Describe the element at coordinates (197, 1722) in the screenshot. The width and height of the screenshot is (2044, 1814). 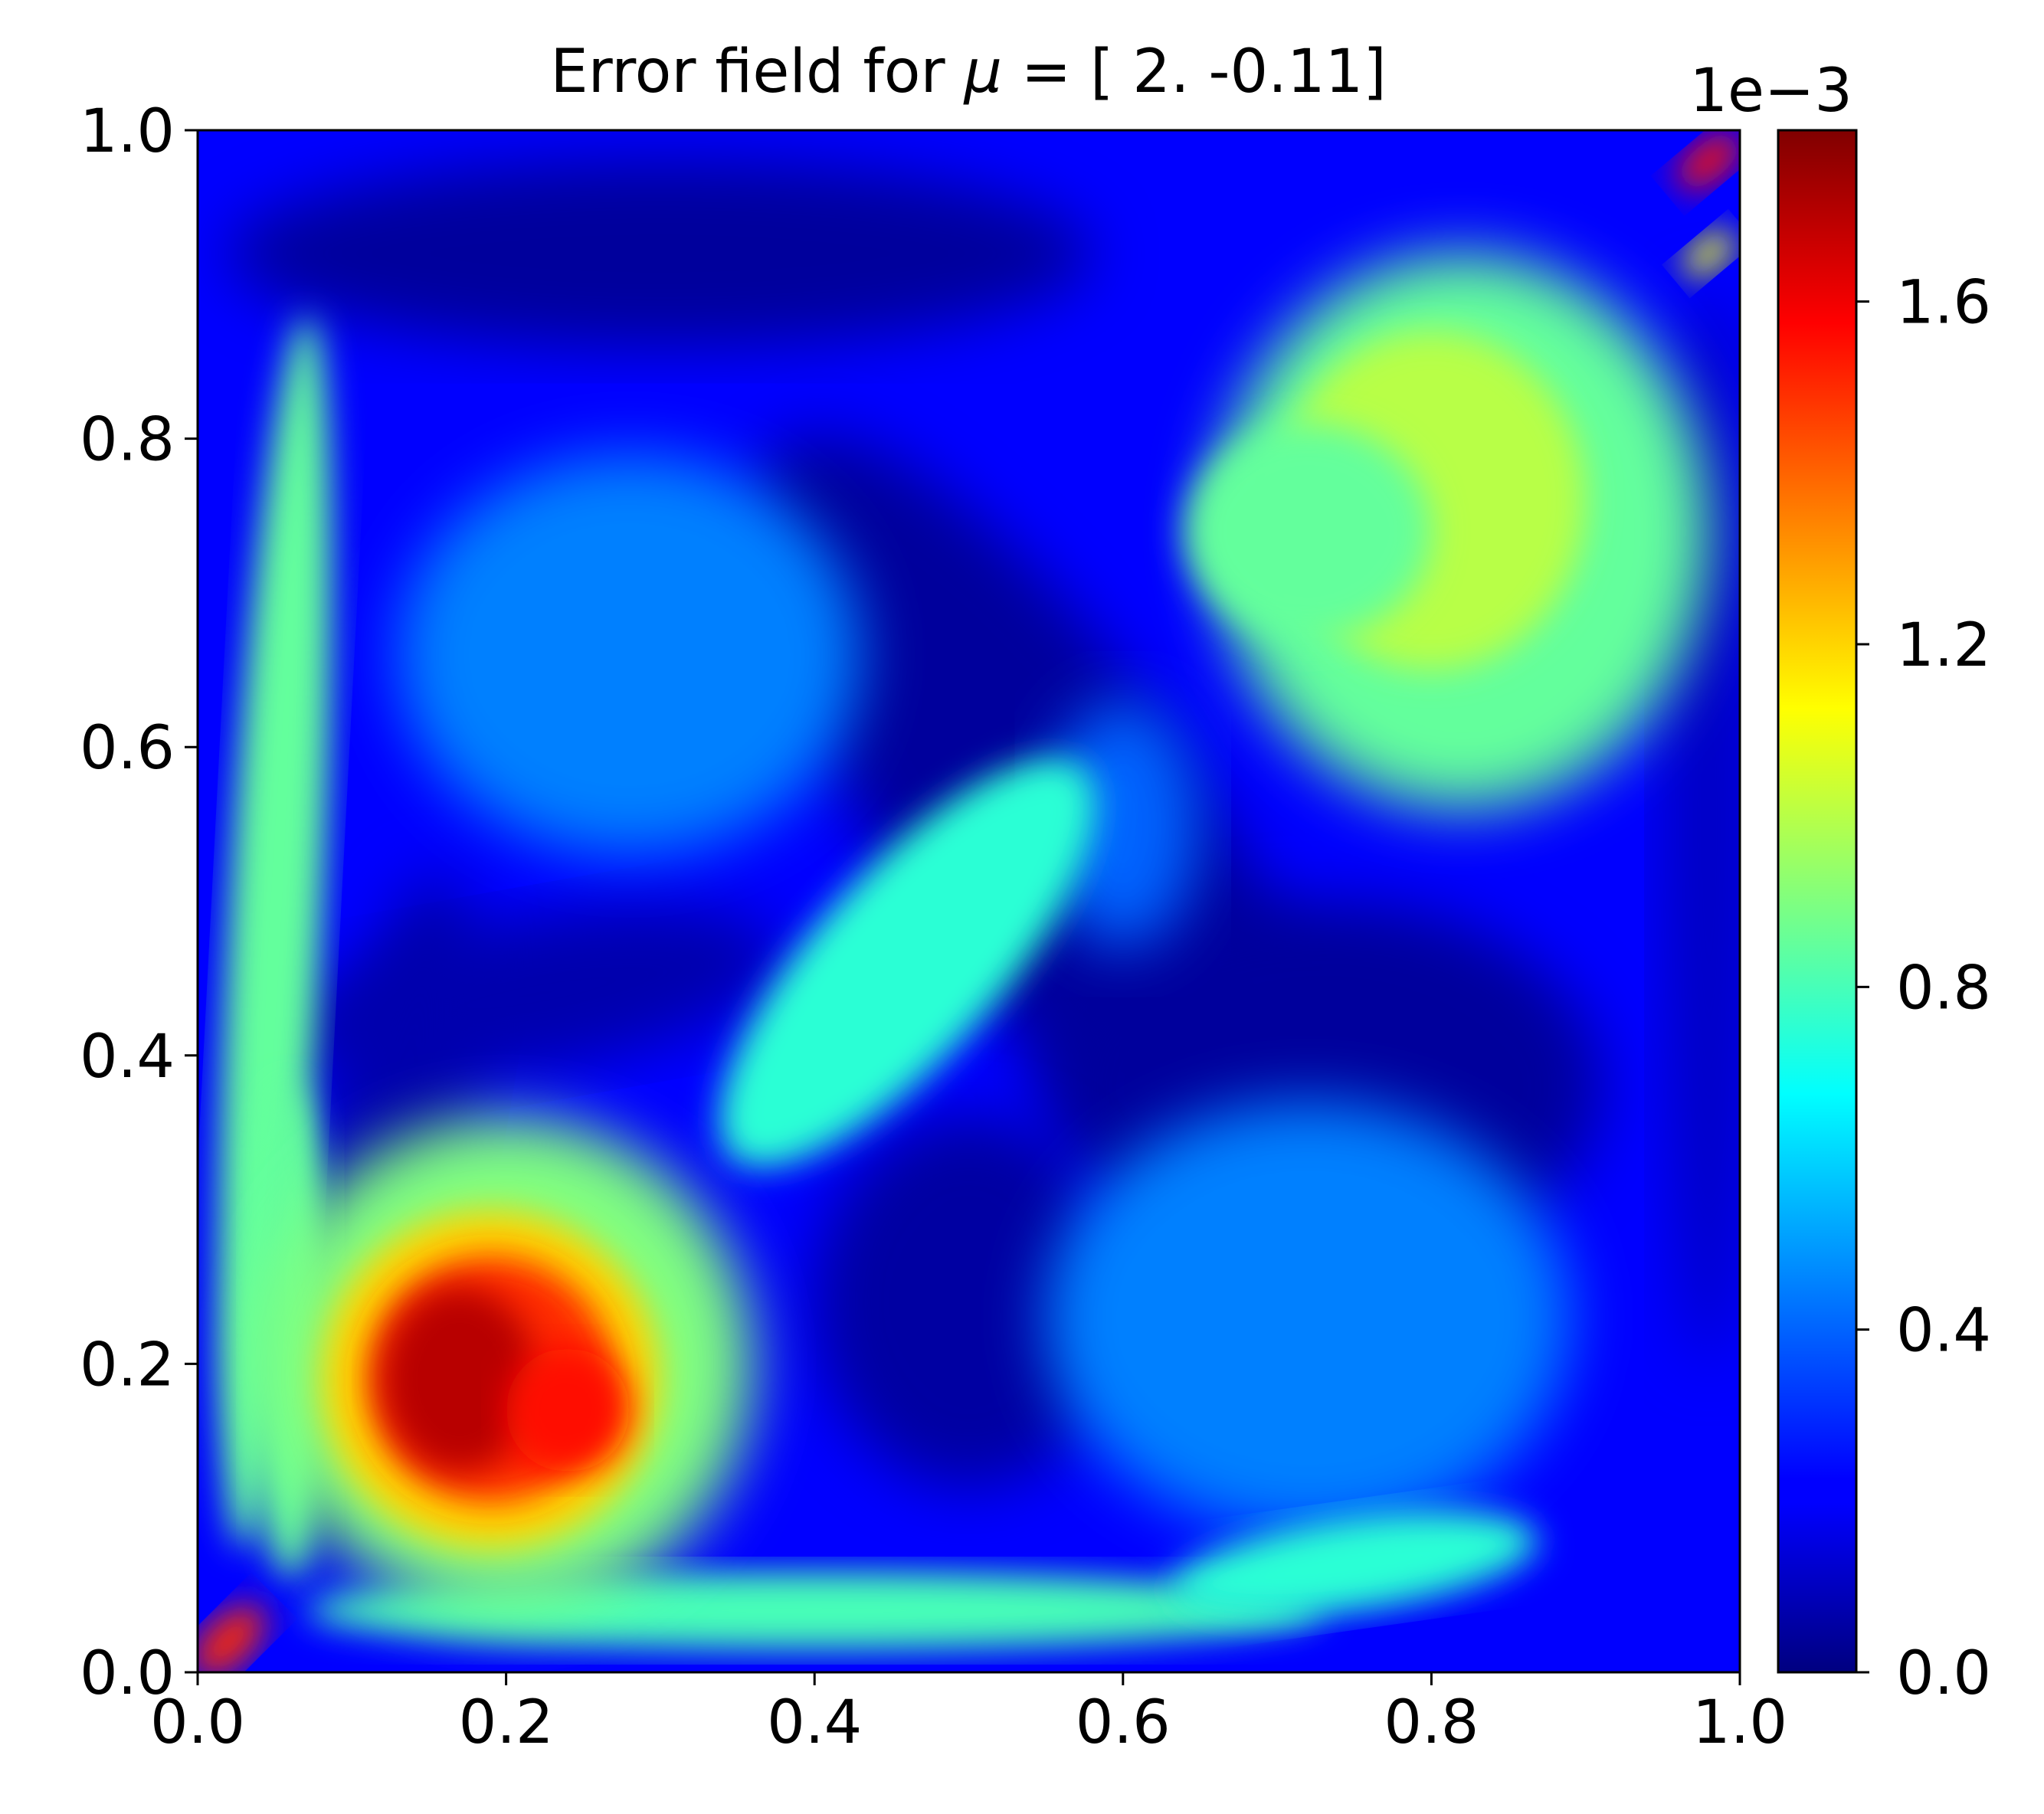
I see `x-tick-label: 0.0` at that location.